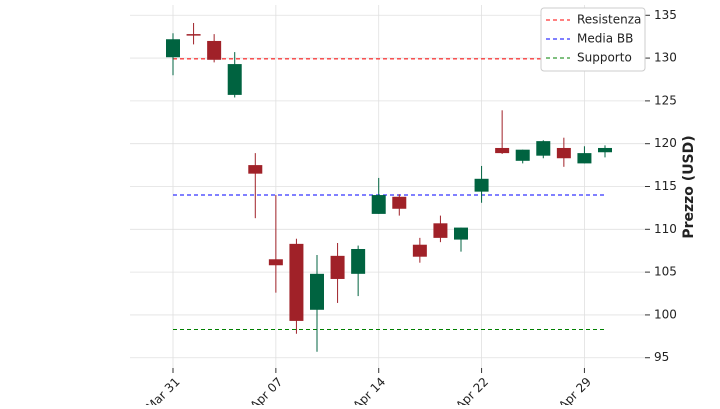 This screenshot has width=720, height=409. What do you see at coordinates (665, 58) in the screenshot?
I see `y-tick-label: 130` at bounding box center [665, 58].